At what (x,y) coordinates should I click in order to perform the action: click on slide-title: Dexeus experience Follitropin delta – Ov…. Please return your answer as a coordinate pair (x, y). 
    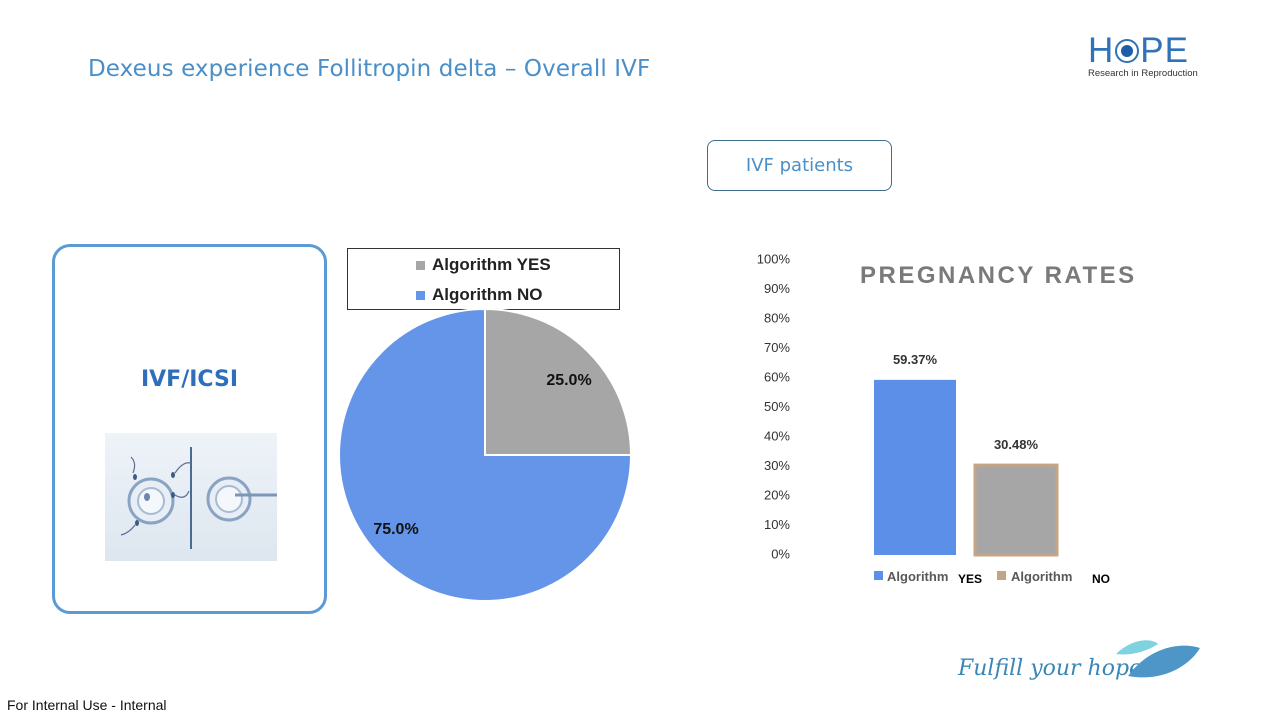
    Looking at the image, I should click on (369, 69).